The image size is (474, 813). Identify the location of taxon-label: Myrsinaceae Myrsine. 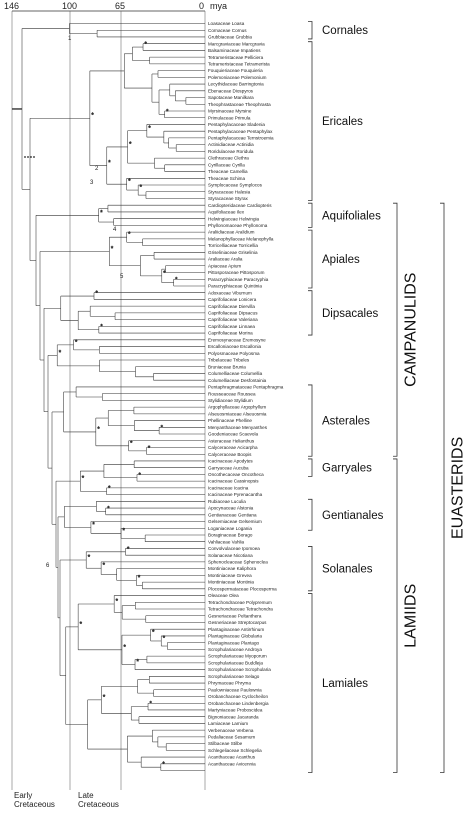
(230, 111).